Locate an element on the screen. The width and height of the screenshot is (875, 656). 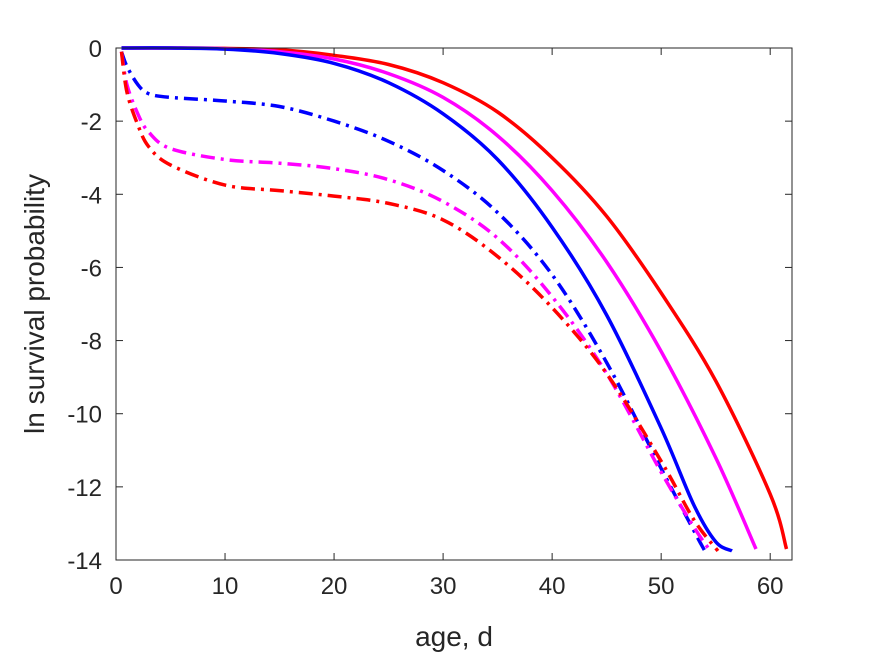
y-tick-label: -6 is located at coordinates (91, 268).